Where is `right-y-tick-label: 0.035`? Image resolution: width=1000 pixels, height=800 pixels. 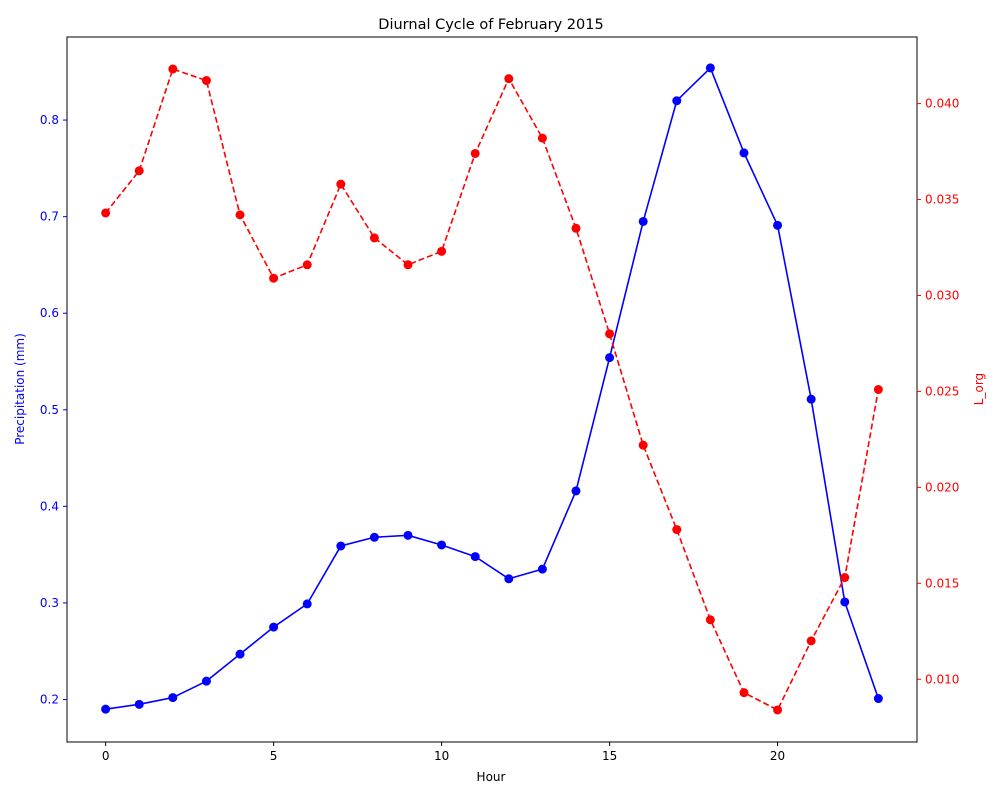
right-y-tick-label: 0.035 is located at coordinates (942, 200).